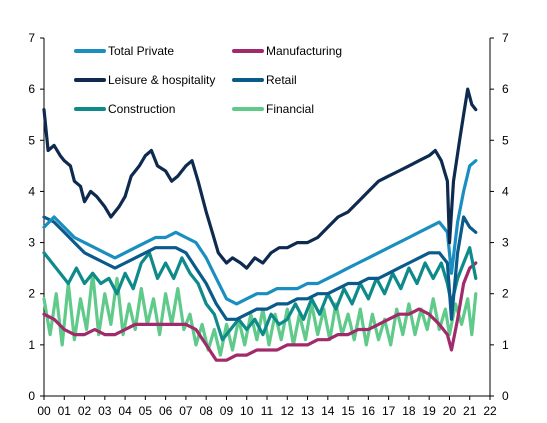 The width and height of the screenshot is (547, 423). I want to click on x-tick-label: 16, so click(369, 411).